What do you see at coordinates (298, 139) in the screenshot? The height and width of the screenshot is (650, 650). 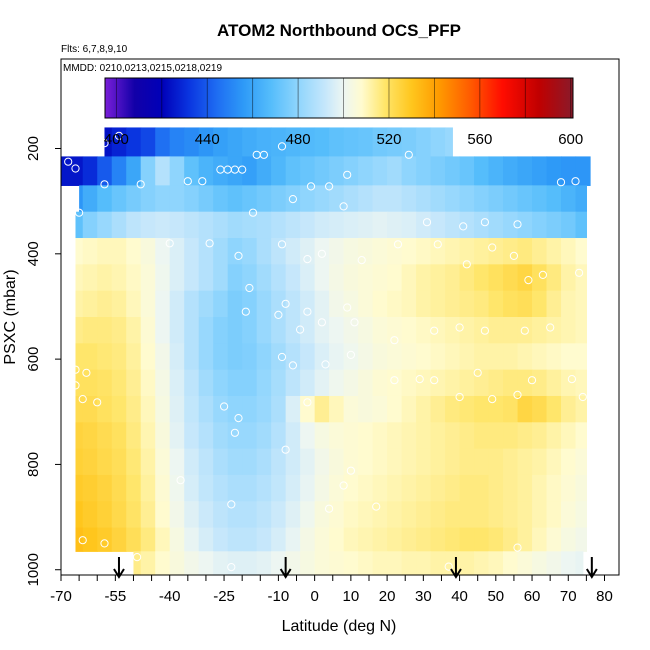 I see `colorbar-tick-label: 480` at bounding box center [298, 139].